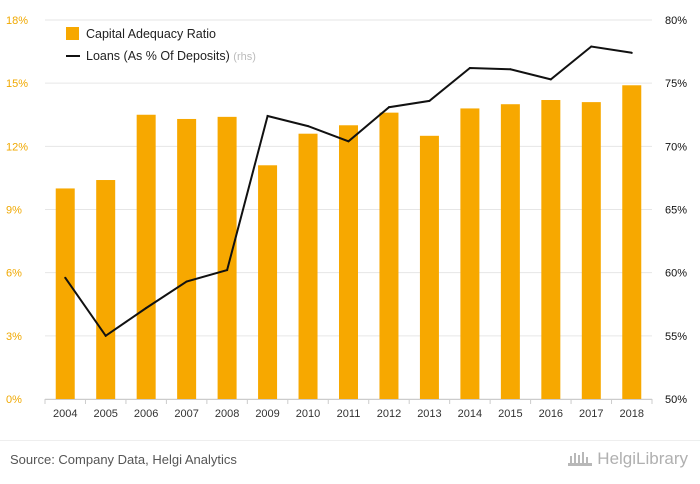 This screenshot has height=484, width=700. What do you see at coordinates (676, 147) in the screenshot?
I see `y-right-tick-label: 70%` at bounding box center [676, 147].